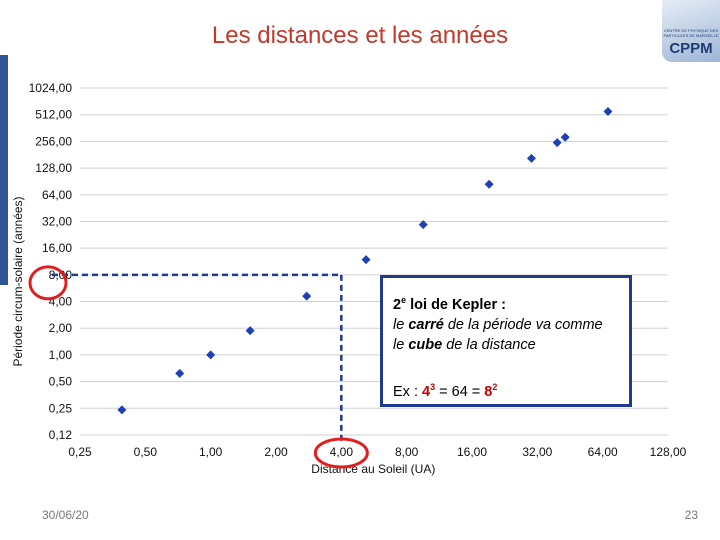 The width and height of the screenshot is (720, 540). What do you see at coordinates (57, 248) in the screenshot?
I see `y-tick-label: 16,00` at bounding box center [57, 248].